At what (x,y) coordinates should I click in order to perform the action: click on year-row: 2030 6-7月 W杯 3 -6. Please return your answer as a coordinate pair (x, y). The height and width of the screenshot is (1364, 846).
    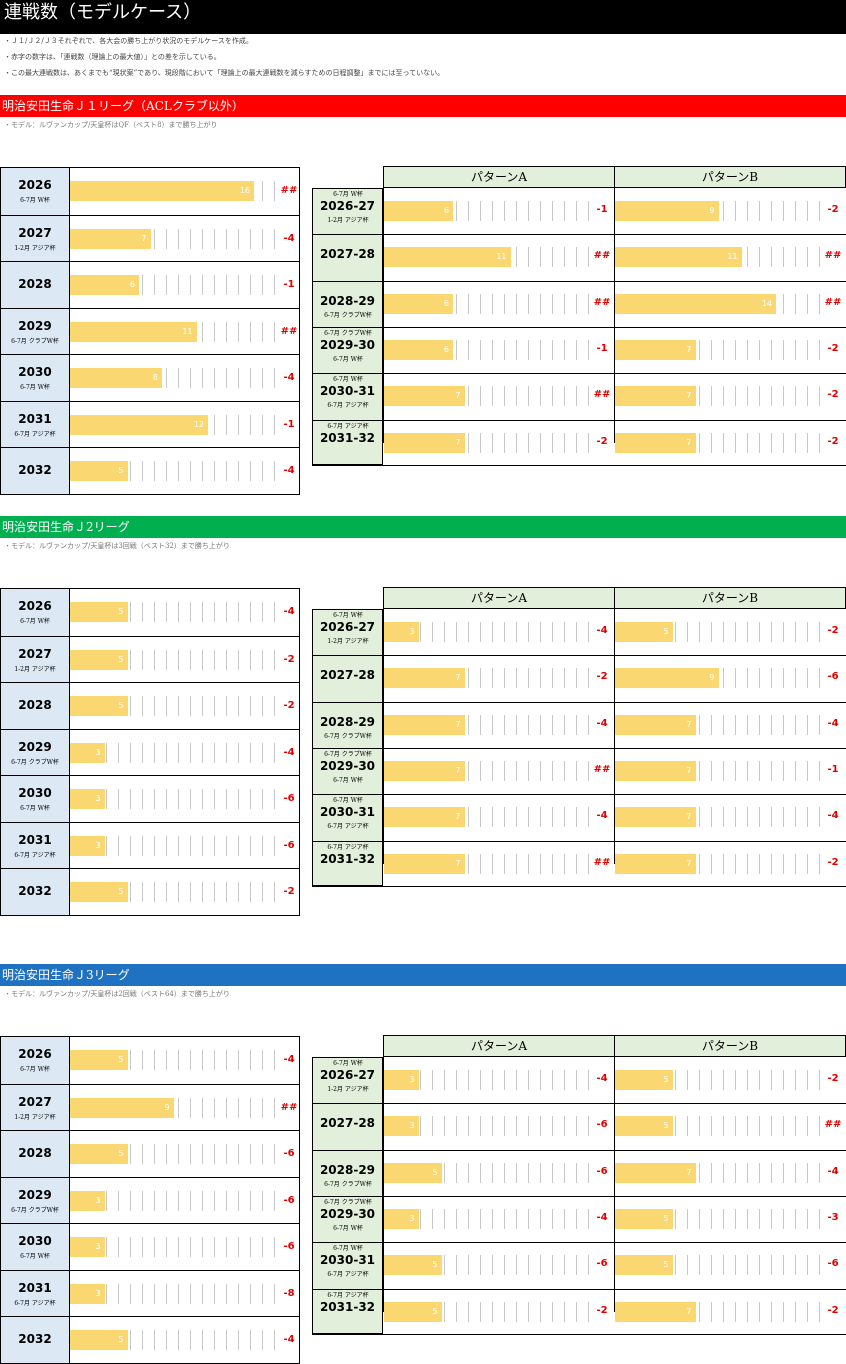
    Looking at the image, I should click on (150, 1247).